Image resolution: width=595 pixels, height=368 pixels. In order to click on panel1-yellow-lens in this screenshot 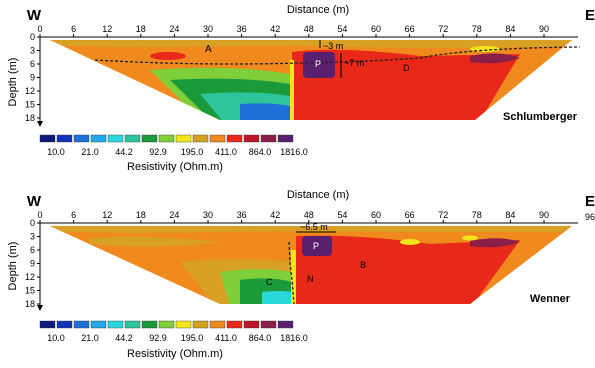, I will do `click(485, 49)`.